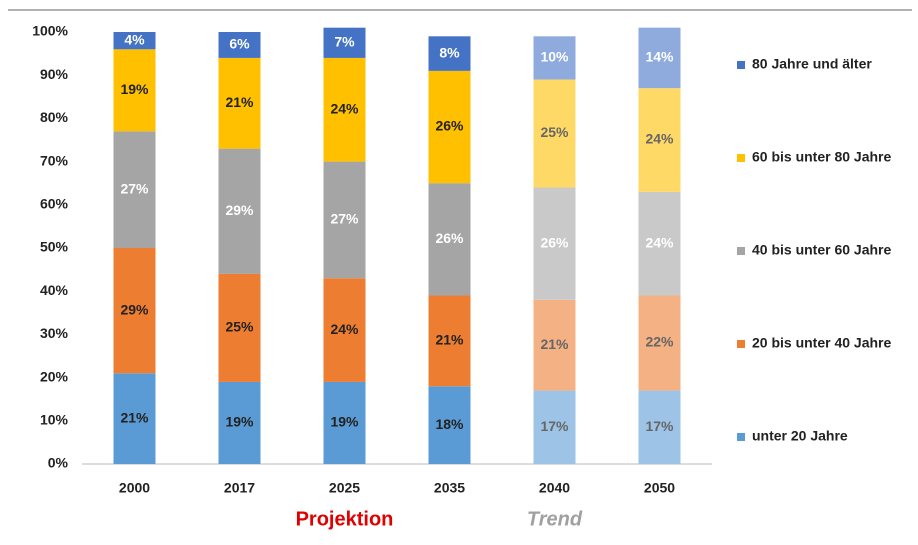  What do you see at coordinates (822, 157) in the screenshot?
I see `legend-label: 60 bis unter 80 Jahre` at bounding box center [822, 157].